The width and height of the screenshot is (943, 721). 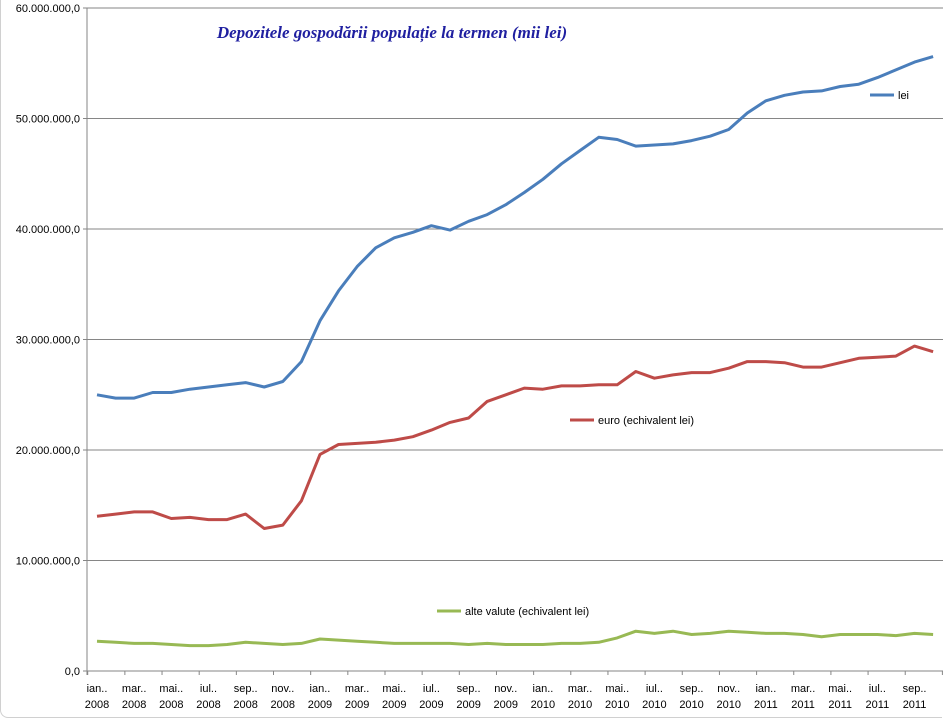 I want to click on legend-label: alte valute (echivalent lei), so click(x=527, y=612).